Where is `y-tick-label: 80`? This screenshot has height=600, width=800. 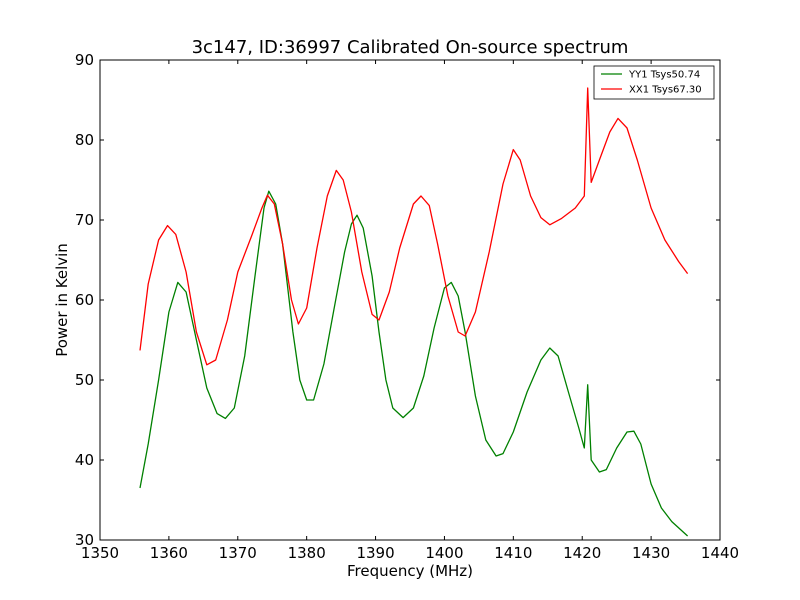 y-tick-label: 80 is located at coordinates (84, 140).